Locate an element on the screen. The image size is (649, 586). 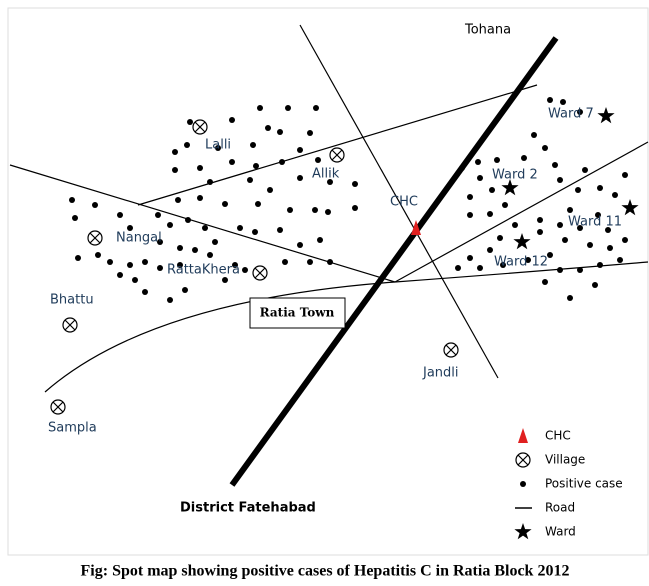
place-label: Lalli is located at coordinates (218, 145).